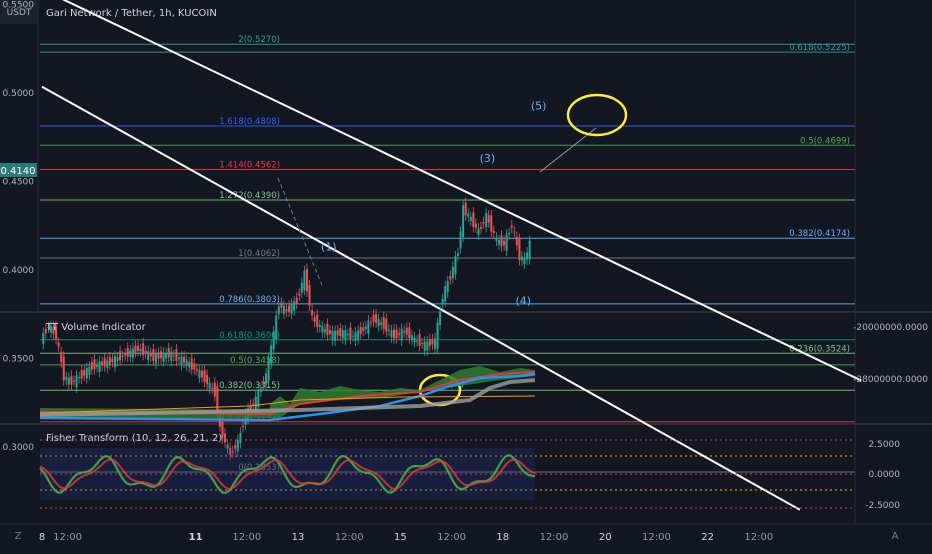 The width and height of the screenshot is (932, 554). What do you see at coordinates (539, 106) in the screenshot?
I see `wave-label: (5)` at bounding box center [539, 106].